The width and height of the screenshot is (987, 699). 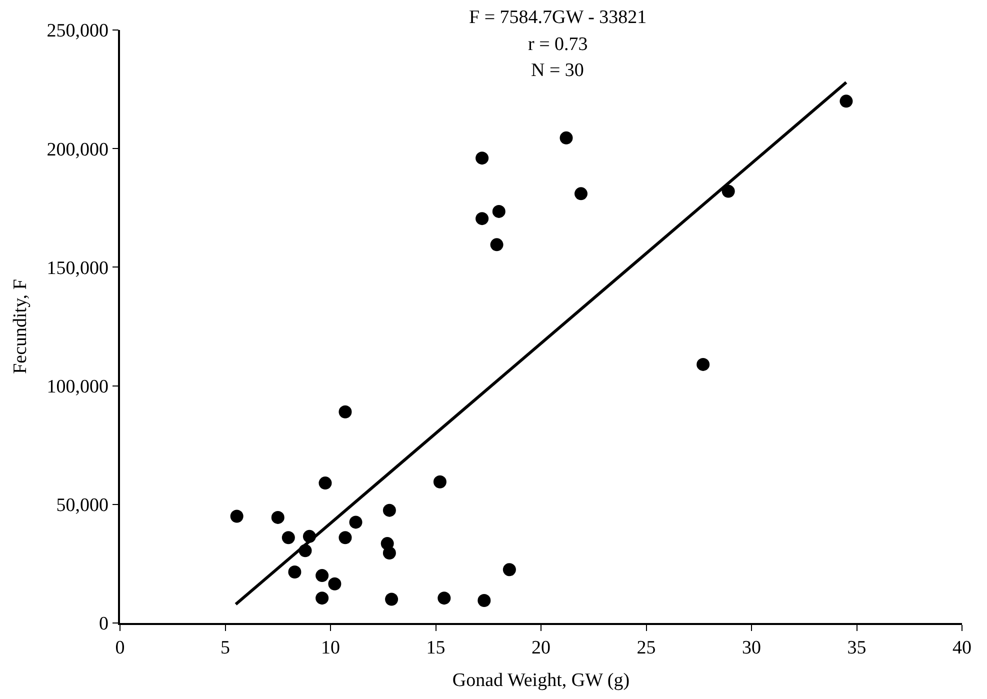 I want to click on y-axis-title: Fecundity, F, so click(x=21, y=326).